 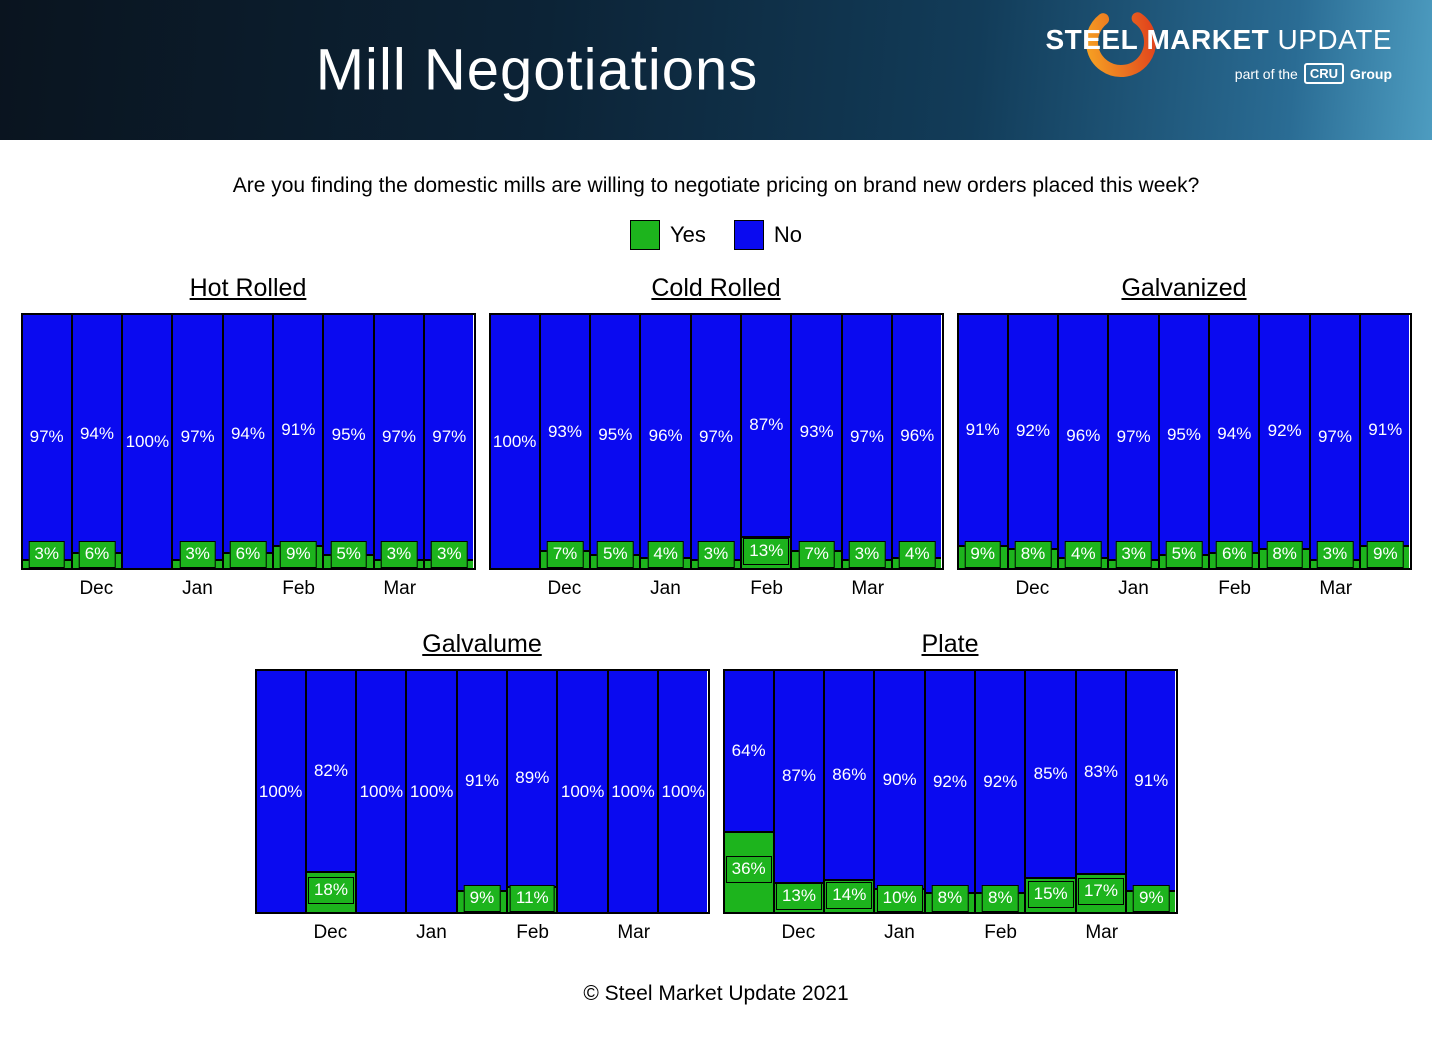 I want to click on bar-hot-rolled-2: 100%, so click(x=148, y=441).